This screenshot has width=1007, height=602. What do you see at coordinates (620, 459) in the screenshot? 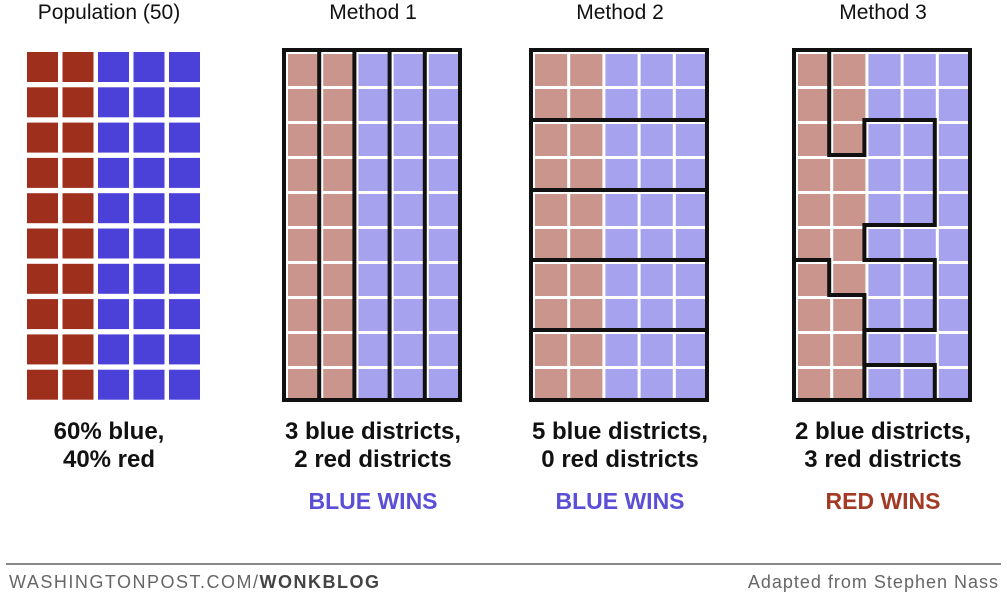
I see `caption-line-2: 0 red districts` at bounding box center [620, 459].